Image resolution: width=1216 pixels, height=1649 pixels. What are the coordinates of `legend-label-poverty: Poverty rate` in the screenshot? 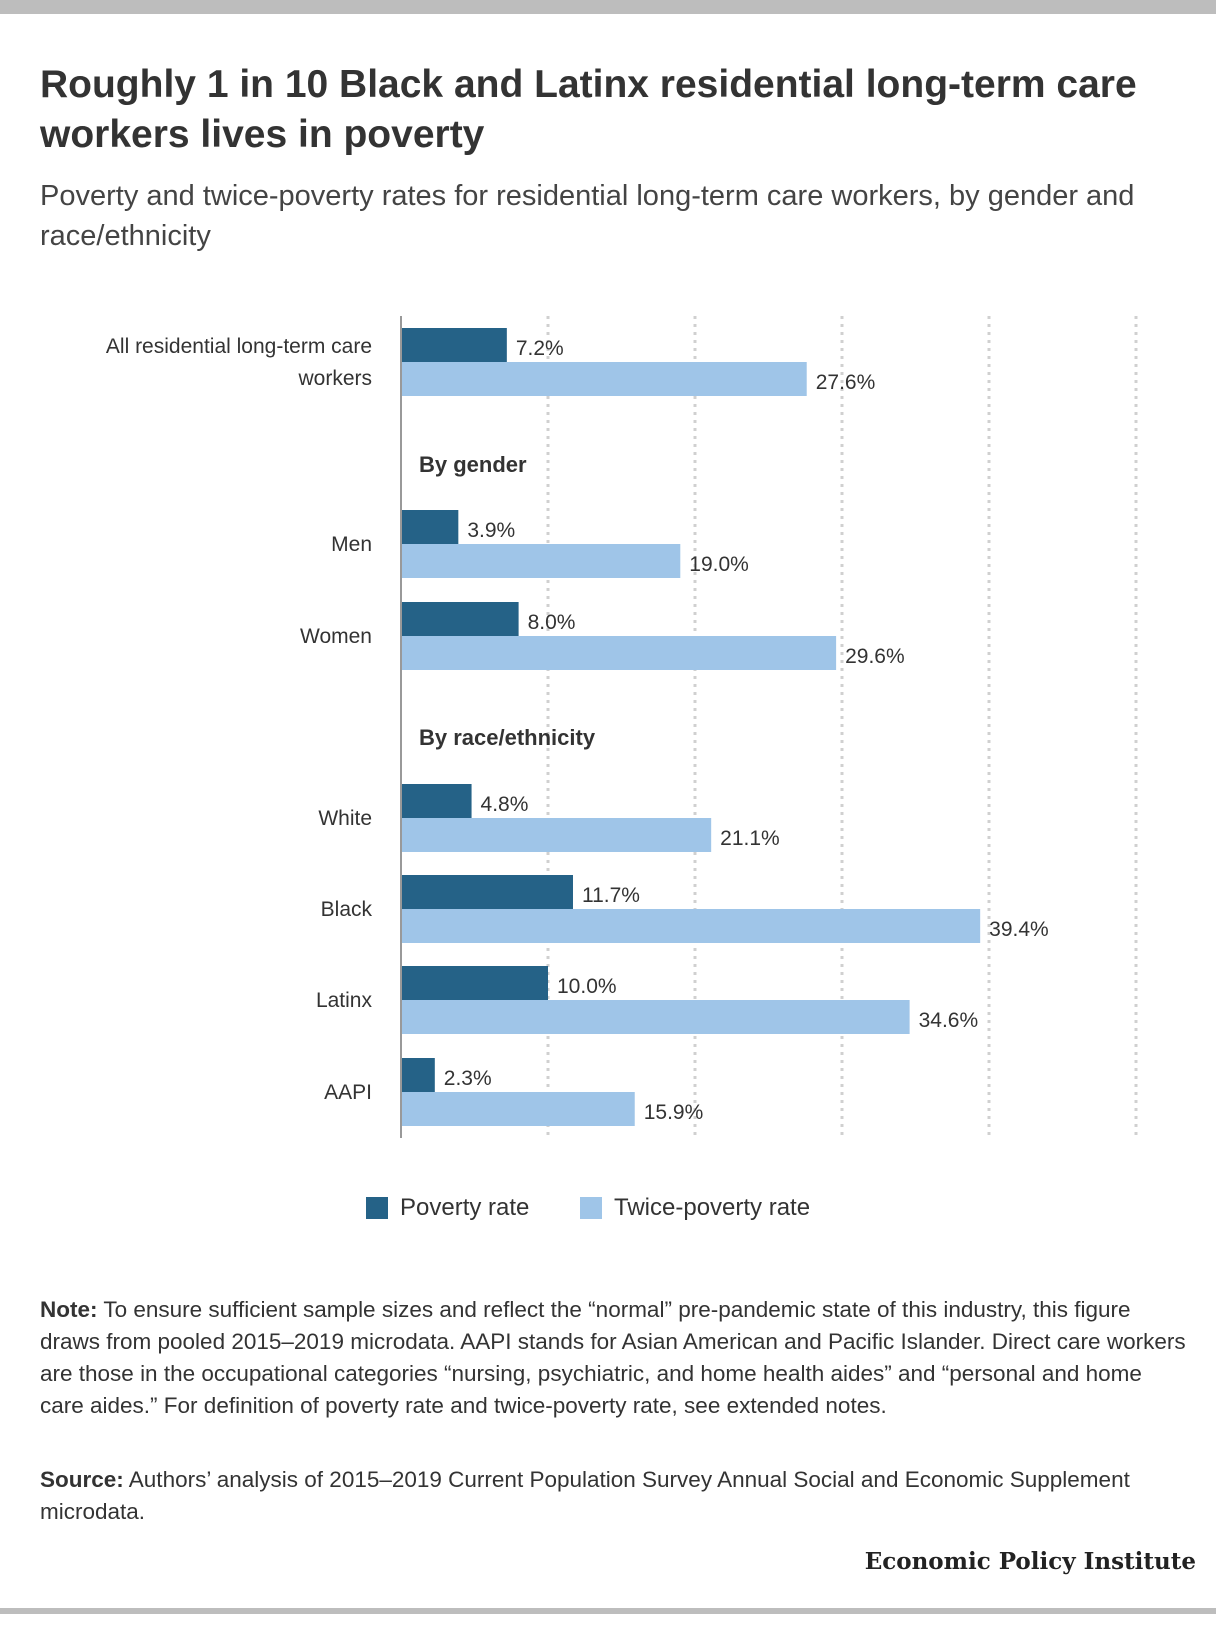 It's located at (465, 1207).